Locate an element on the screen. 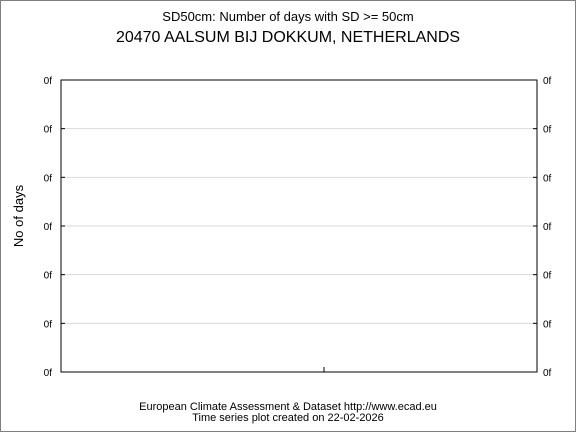 This screenshot has width=576, height=432. right-tick-labels: 0f 0f 0f 0f 0f 0f 0f is located at coordinates (542, 227).